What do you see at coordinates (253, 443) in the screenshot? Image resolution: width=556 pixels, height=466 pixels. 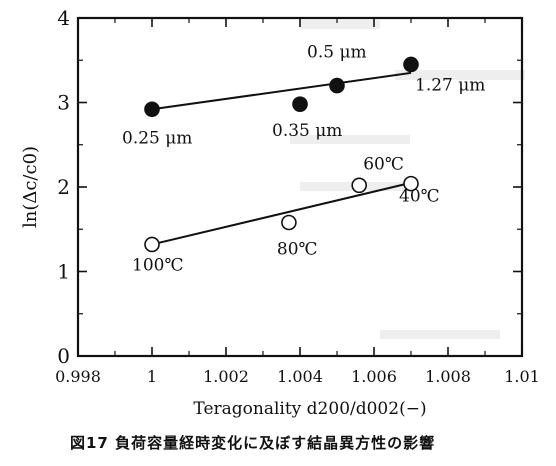 I see `figure-caption: 図17 負荷容量経時変化に及ぼす結晶異方性の影響` at bounding box center [253, 443].